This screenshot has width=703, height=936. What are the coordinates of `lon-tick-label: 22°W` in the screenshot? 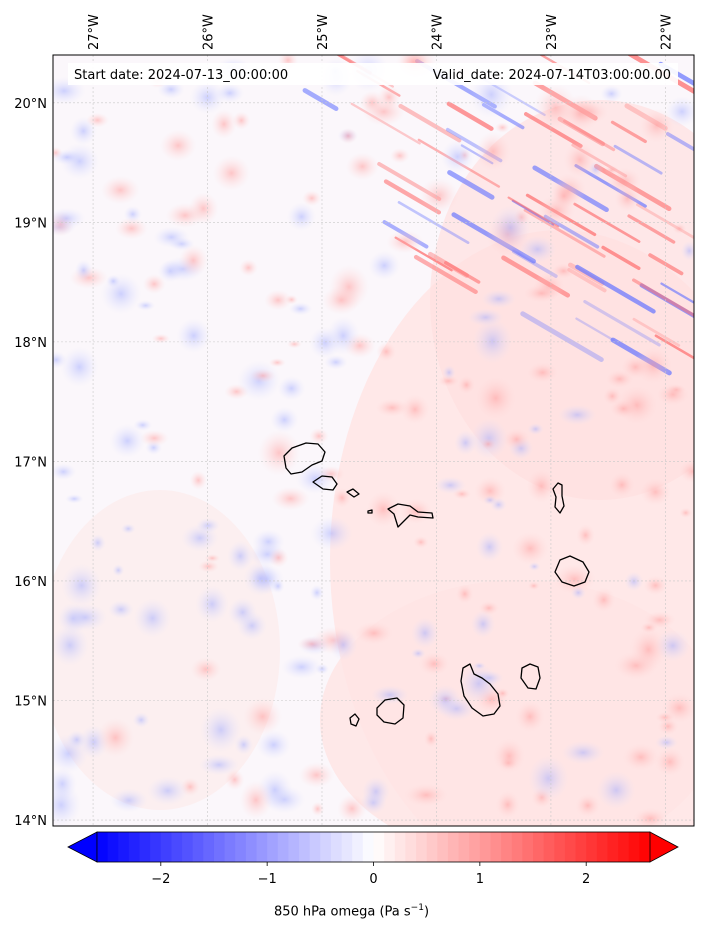 It's located at (666, 32).